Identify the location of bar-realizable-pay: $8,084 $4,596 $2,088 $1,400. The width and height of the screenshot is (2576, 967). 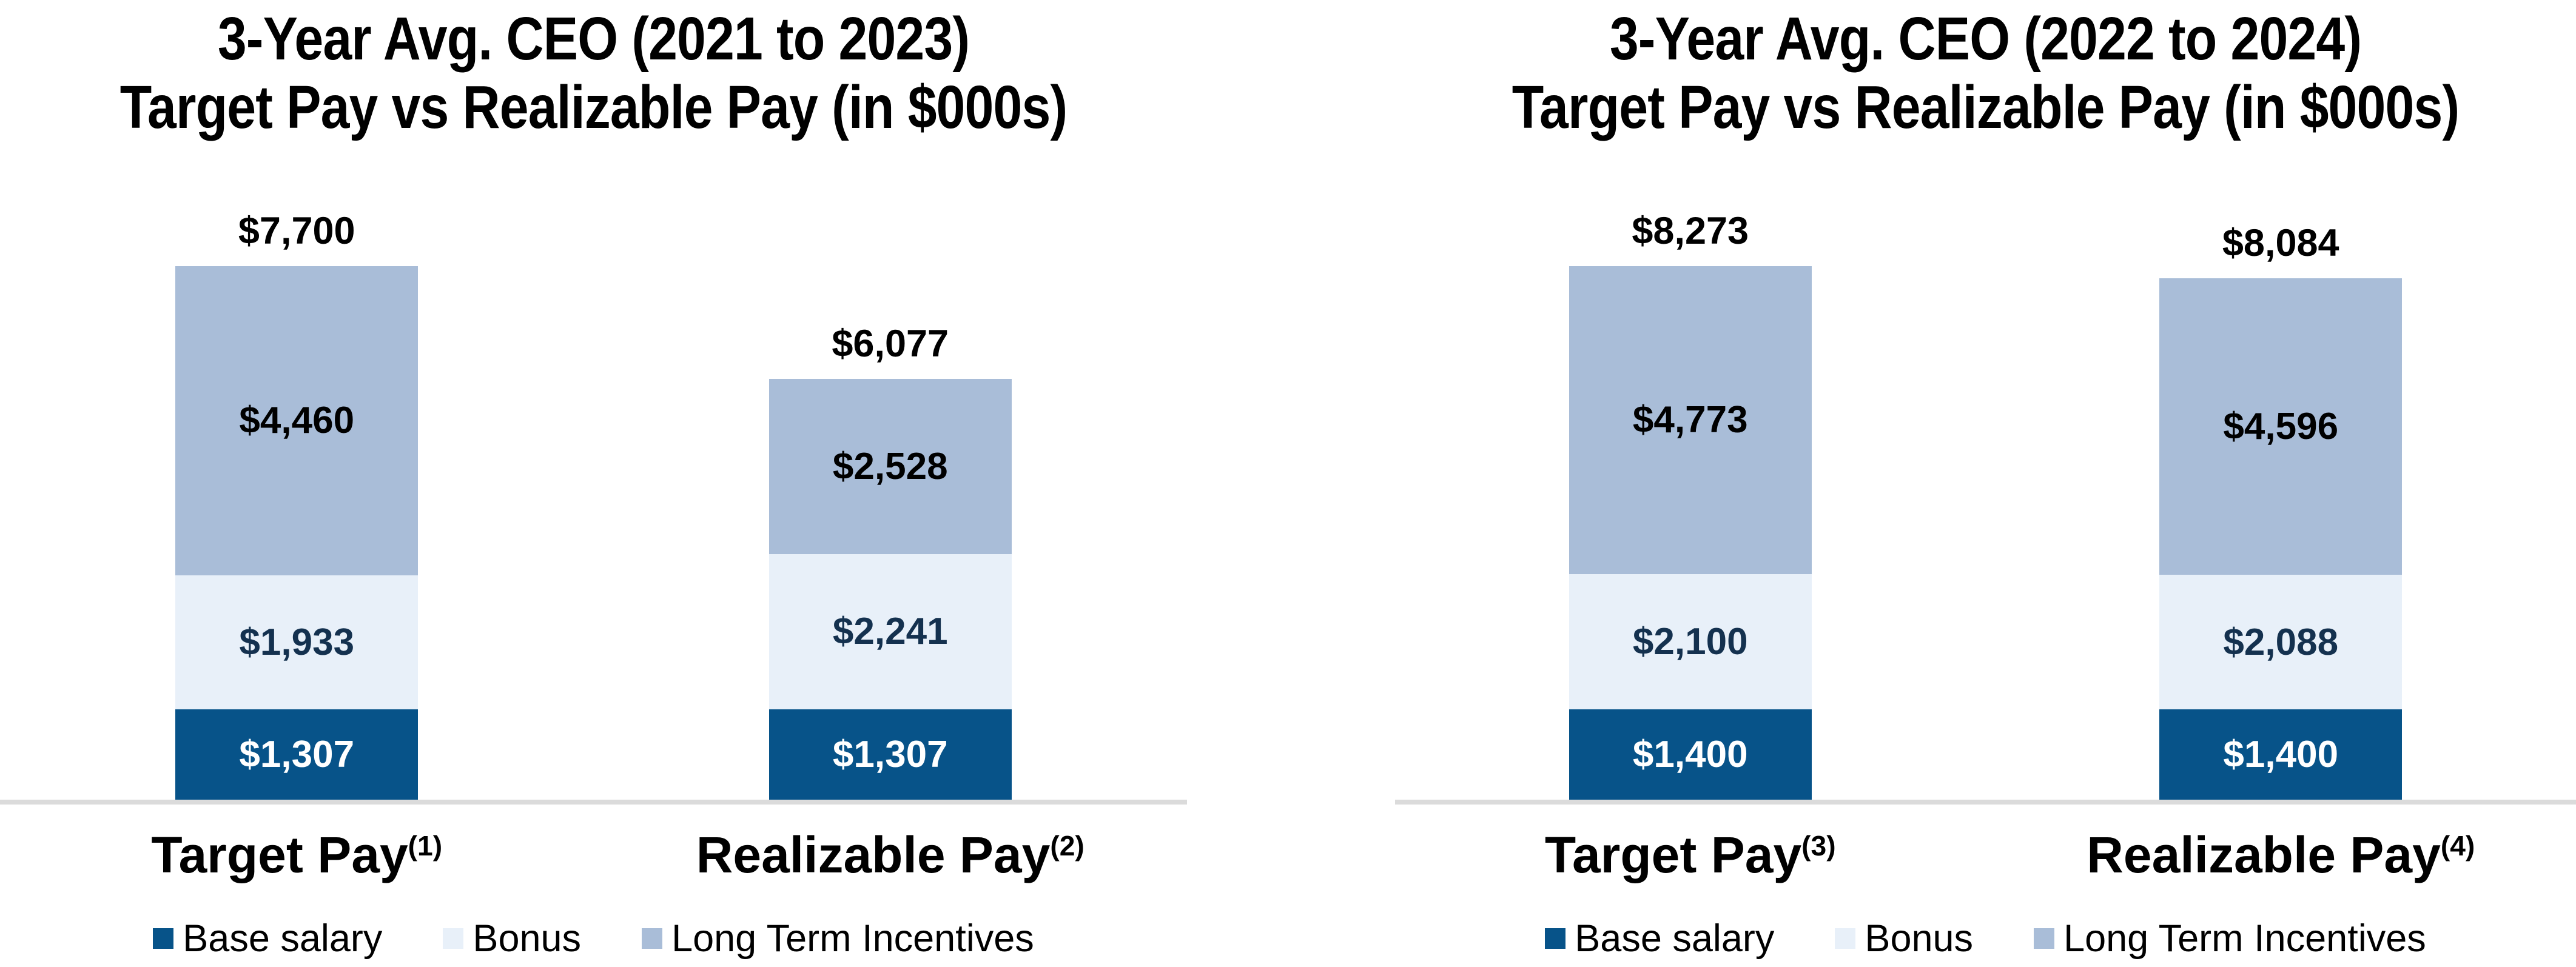
(2281, 511).